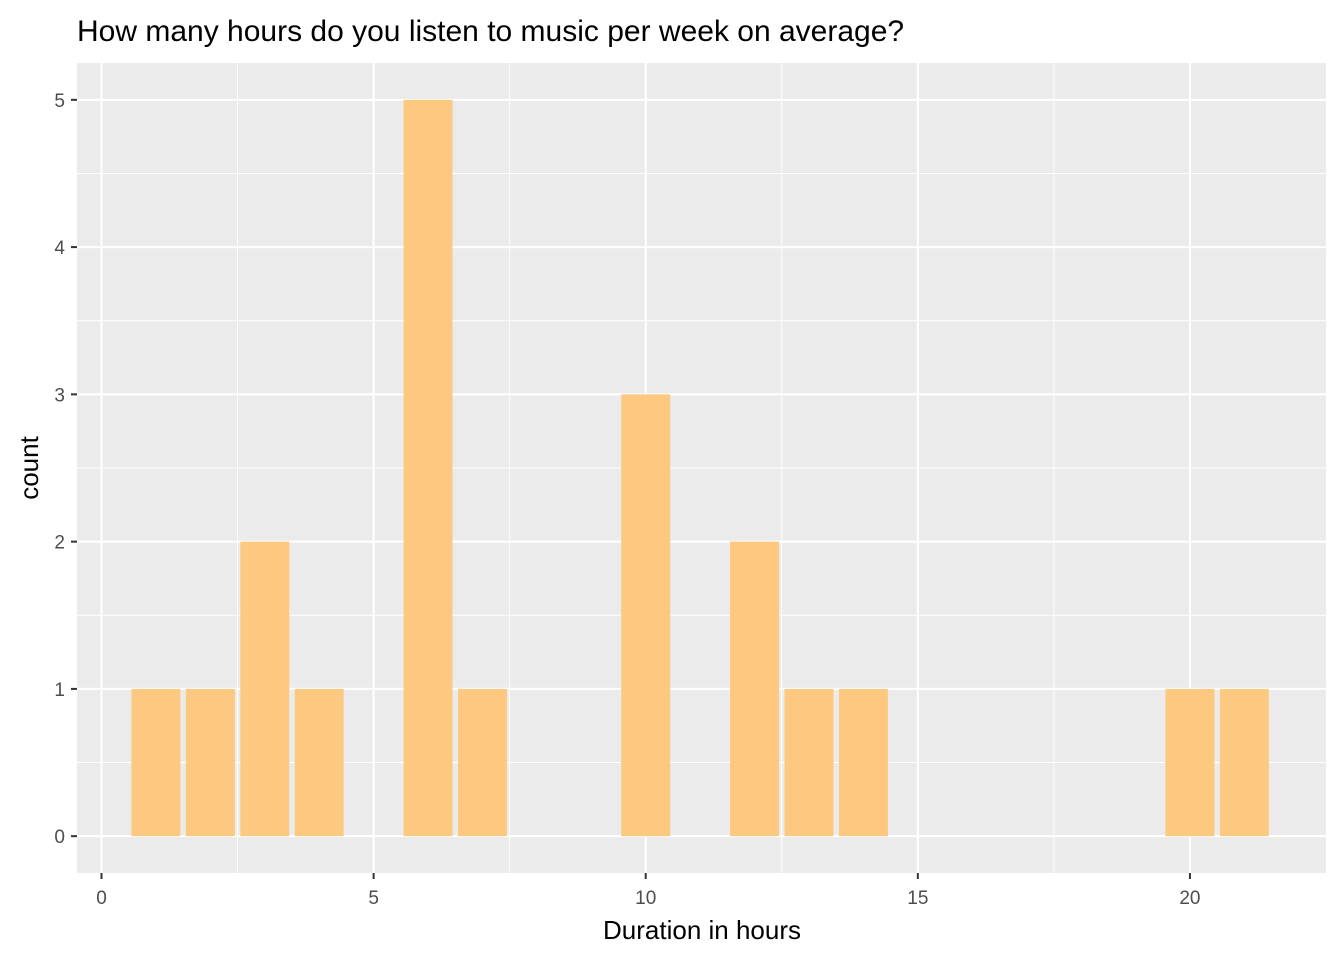 The image size is (1344, 960). I want to click on y-tick-label: 0, so click(59, 837).